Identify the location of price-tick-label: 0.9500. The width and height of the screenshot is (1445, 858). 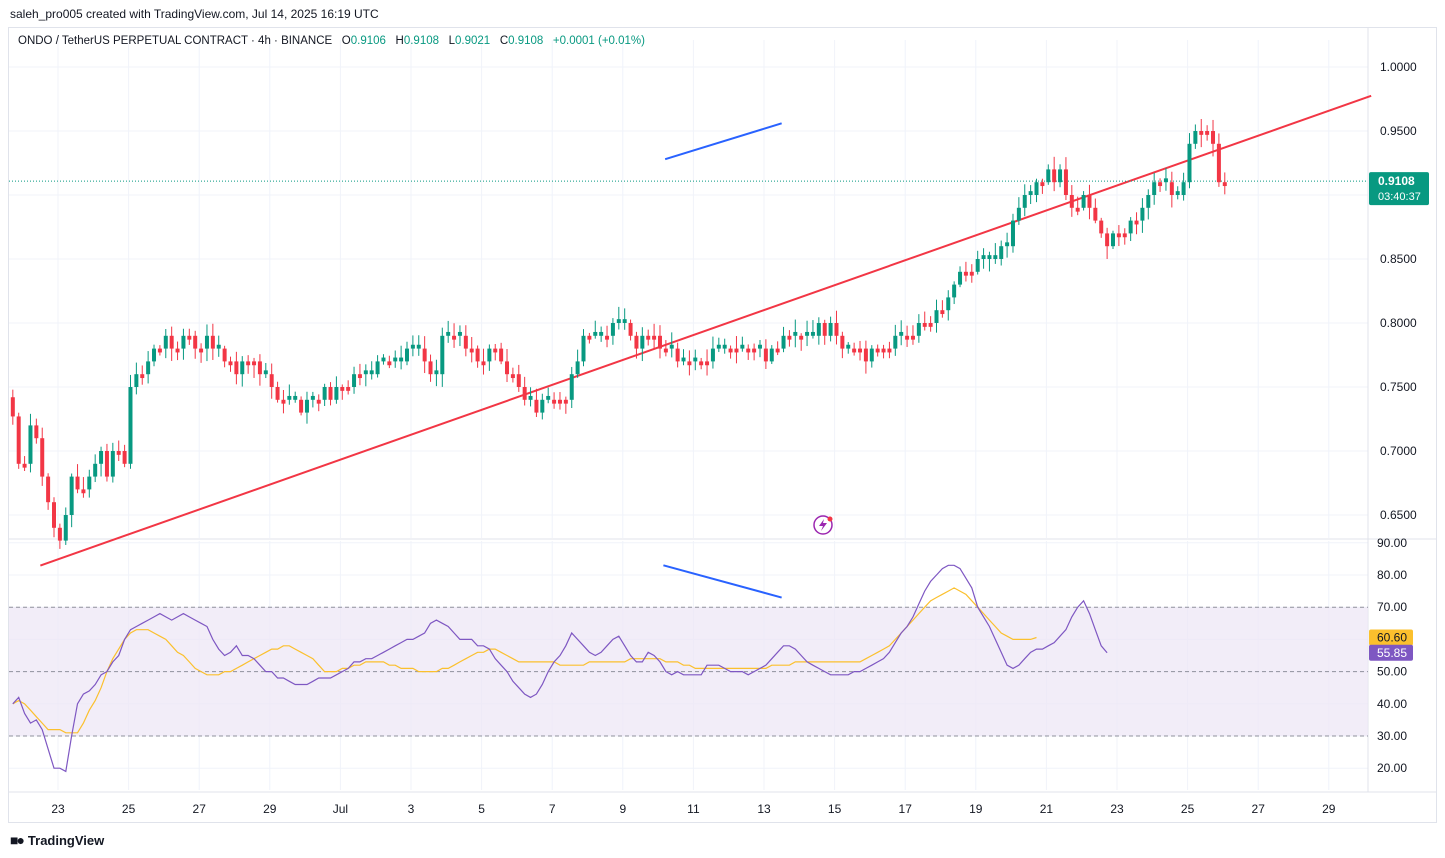
(1398, 131).